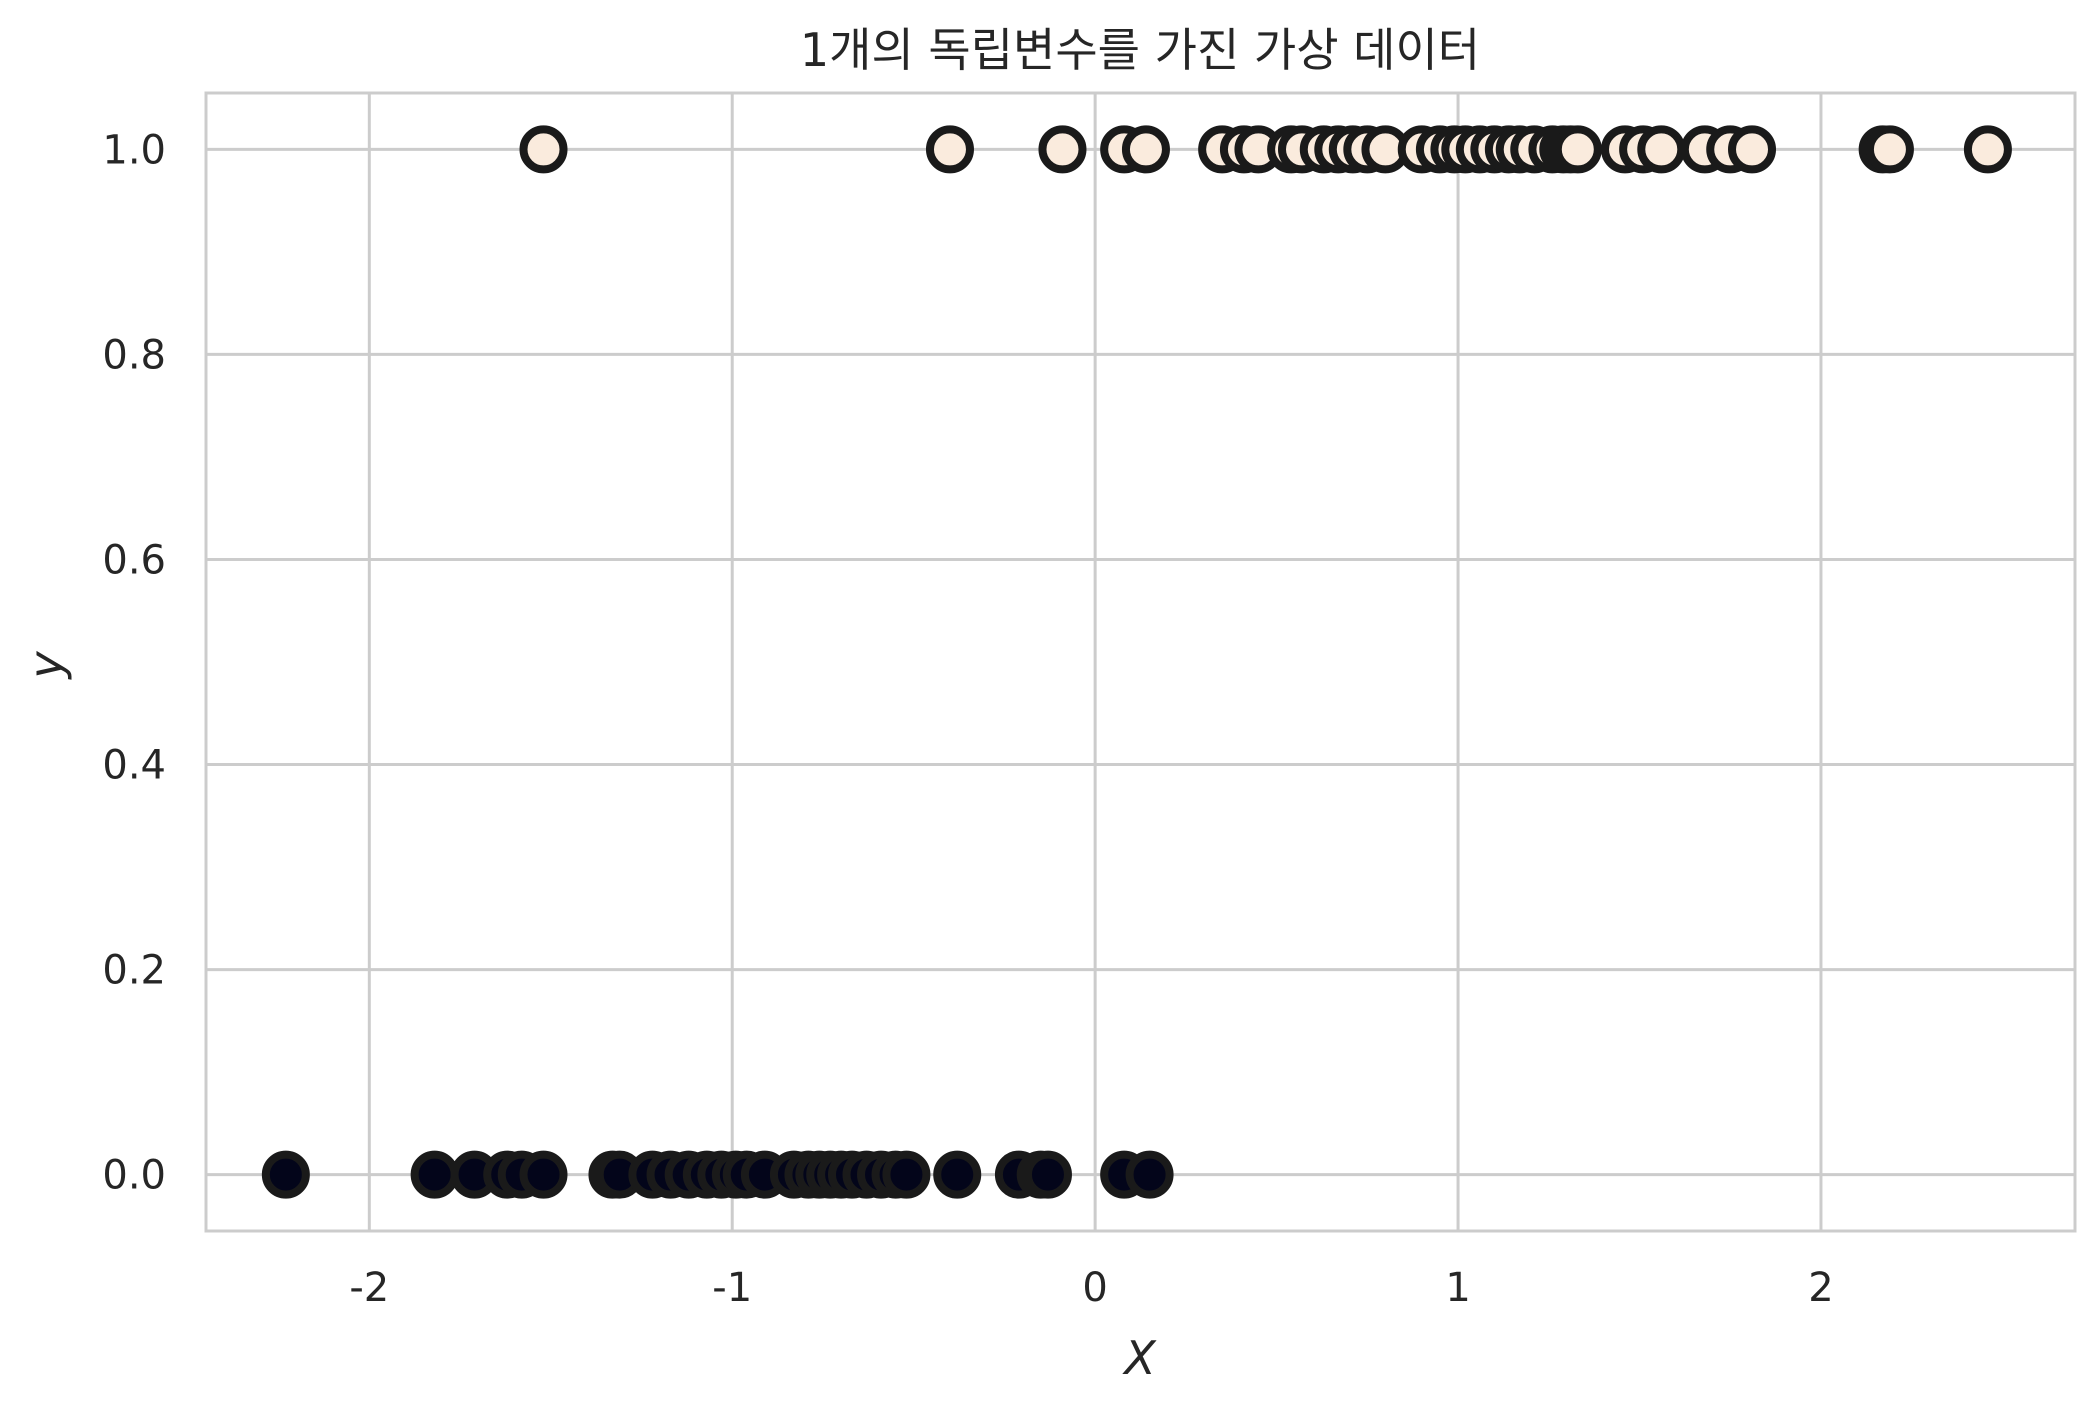 The image size is (2099, 1403). What do you see at coordinates (134, 560) in the screenshot?
I see `y-tick-label: 0.6` at bounding box center [134, 560].